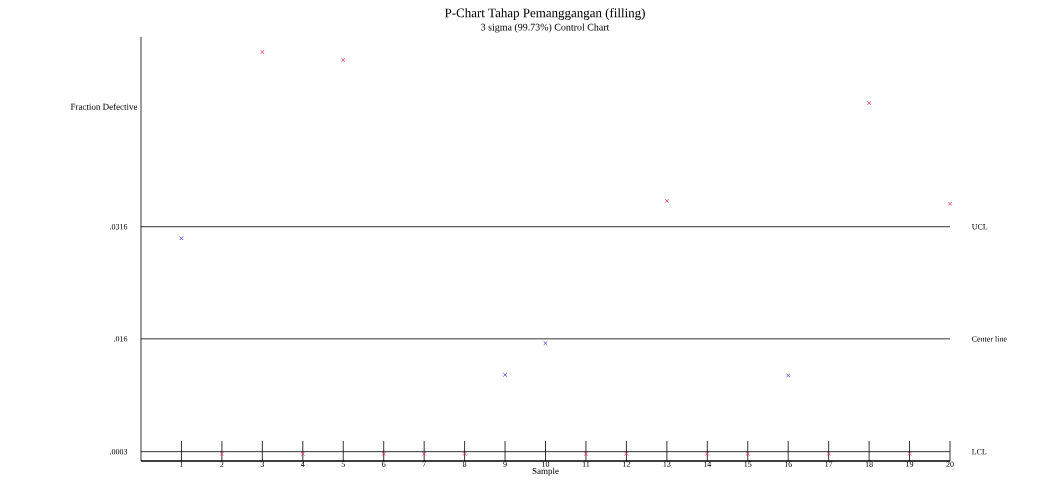  I want to click on chart-title: P-Chart Tahap Pemanggangan (filling), so click(544, 14).